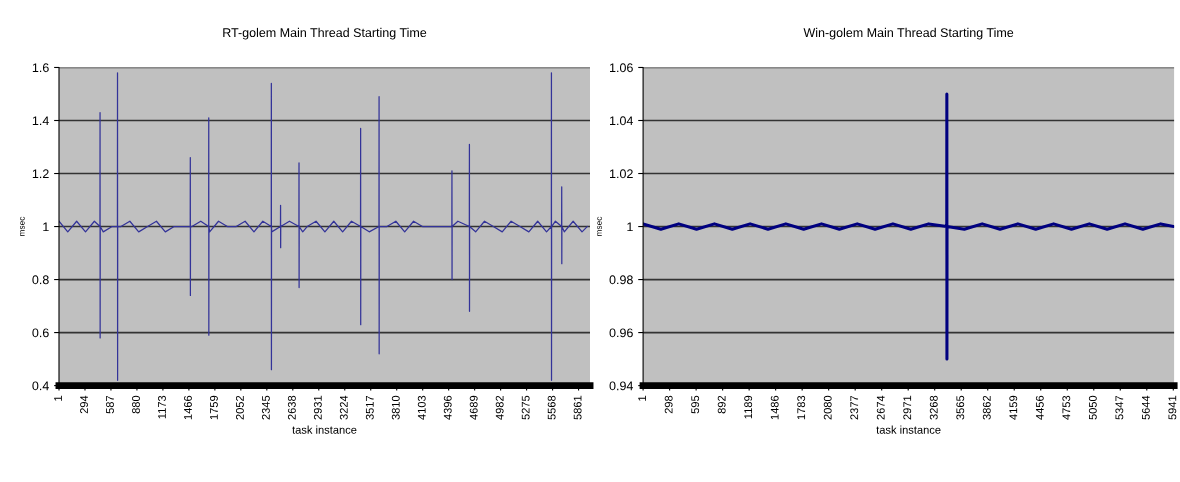  Describe the element at coordinates (40, 174) in the screenshot. I see `y-tick-label: 1.2` at that location.